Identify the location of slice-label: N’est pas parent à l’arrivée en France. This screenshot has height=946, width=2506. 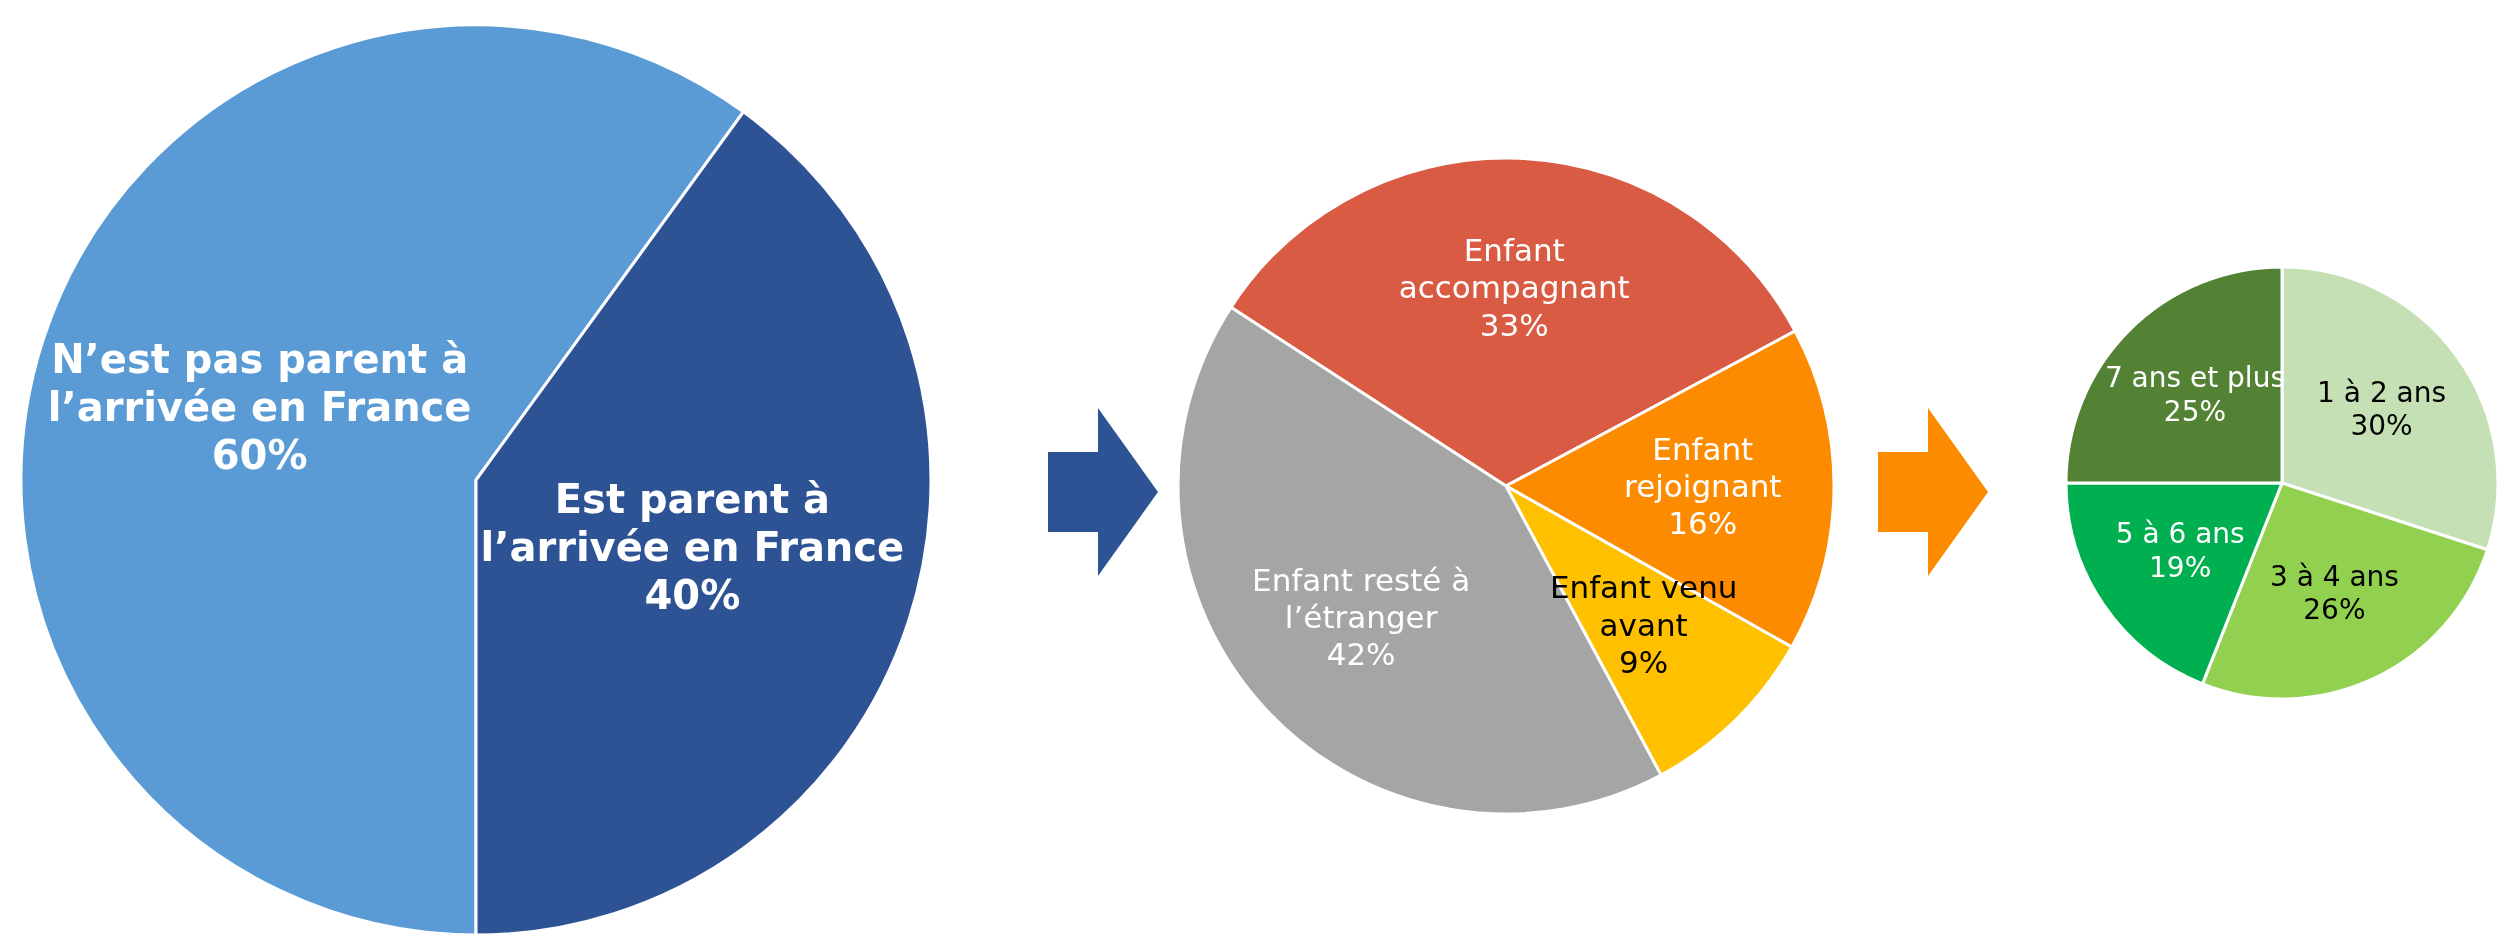
(259, 382).